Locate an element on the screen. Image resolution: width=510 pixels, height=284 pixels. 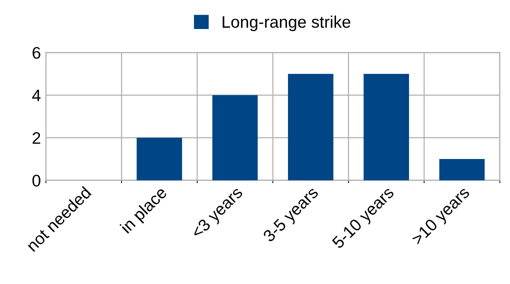
y-tick-label: 2 is located at coordinates (36, 138).